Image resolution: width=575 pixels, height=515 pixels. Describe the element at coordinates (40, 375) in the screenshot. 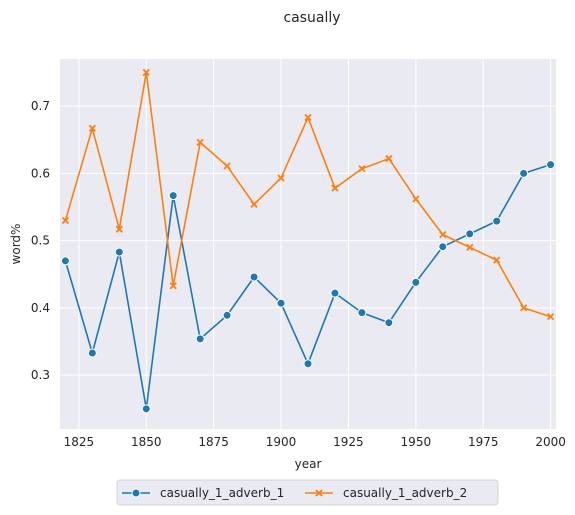

I see `y-tick-label: 0.3` at that location.